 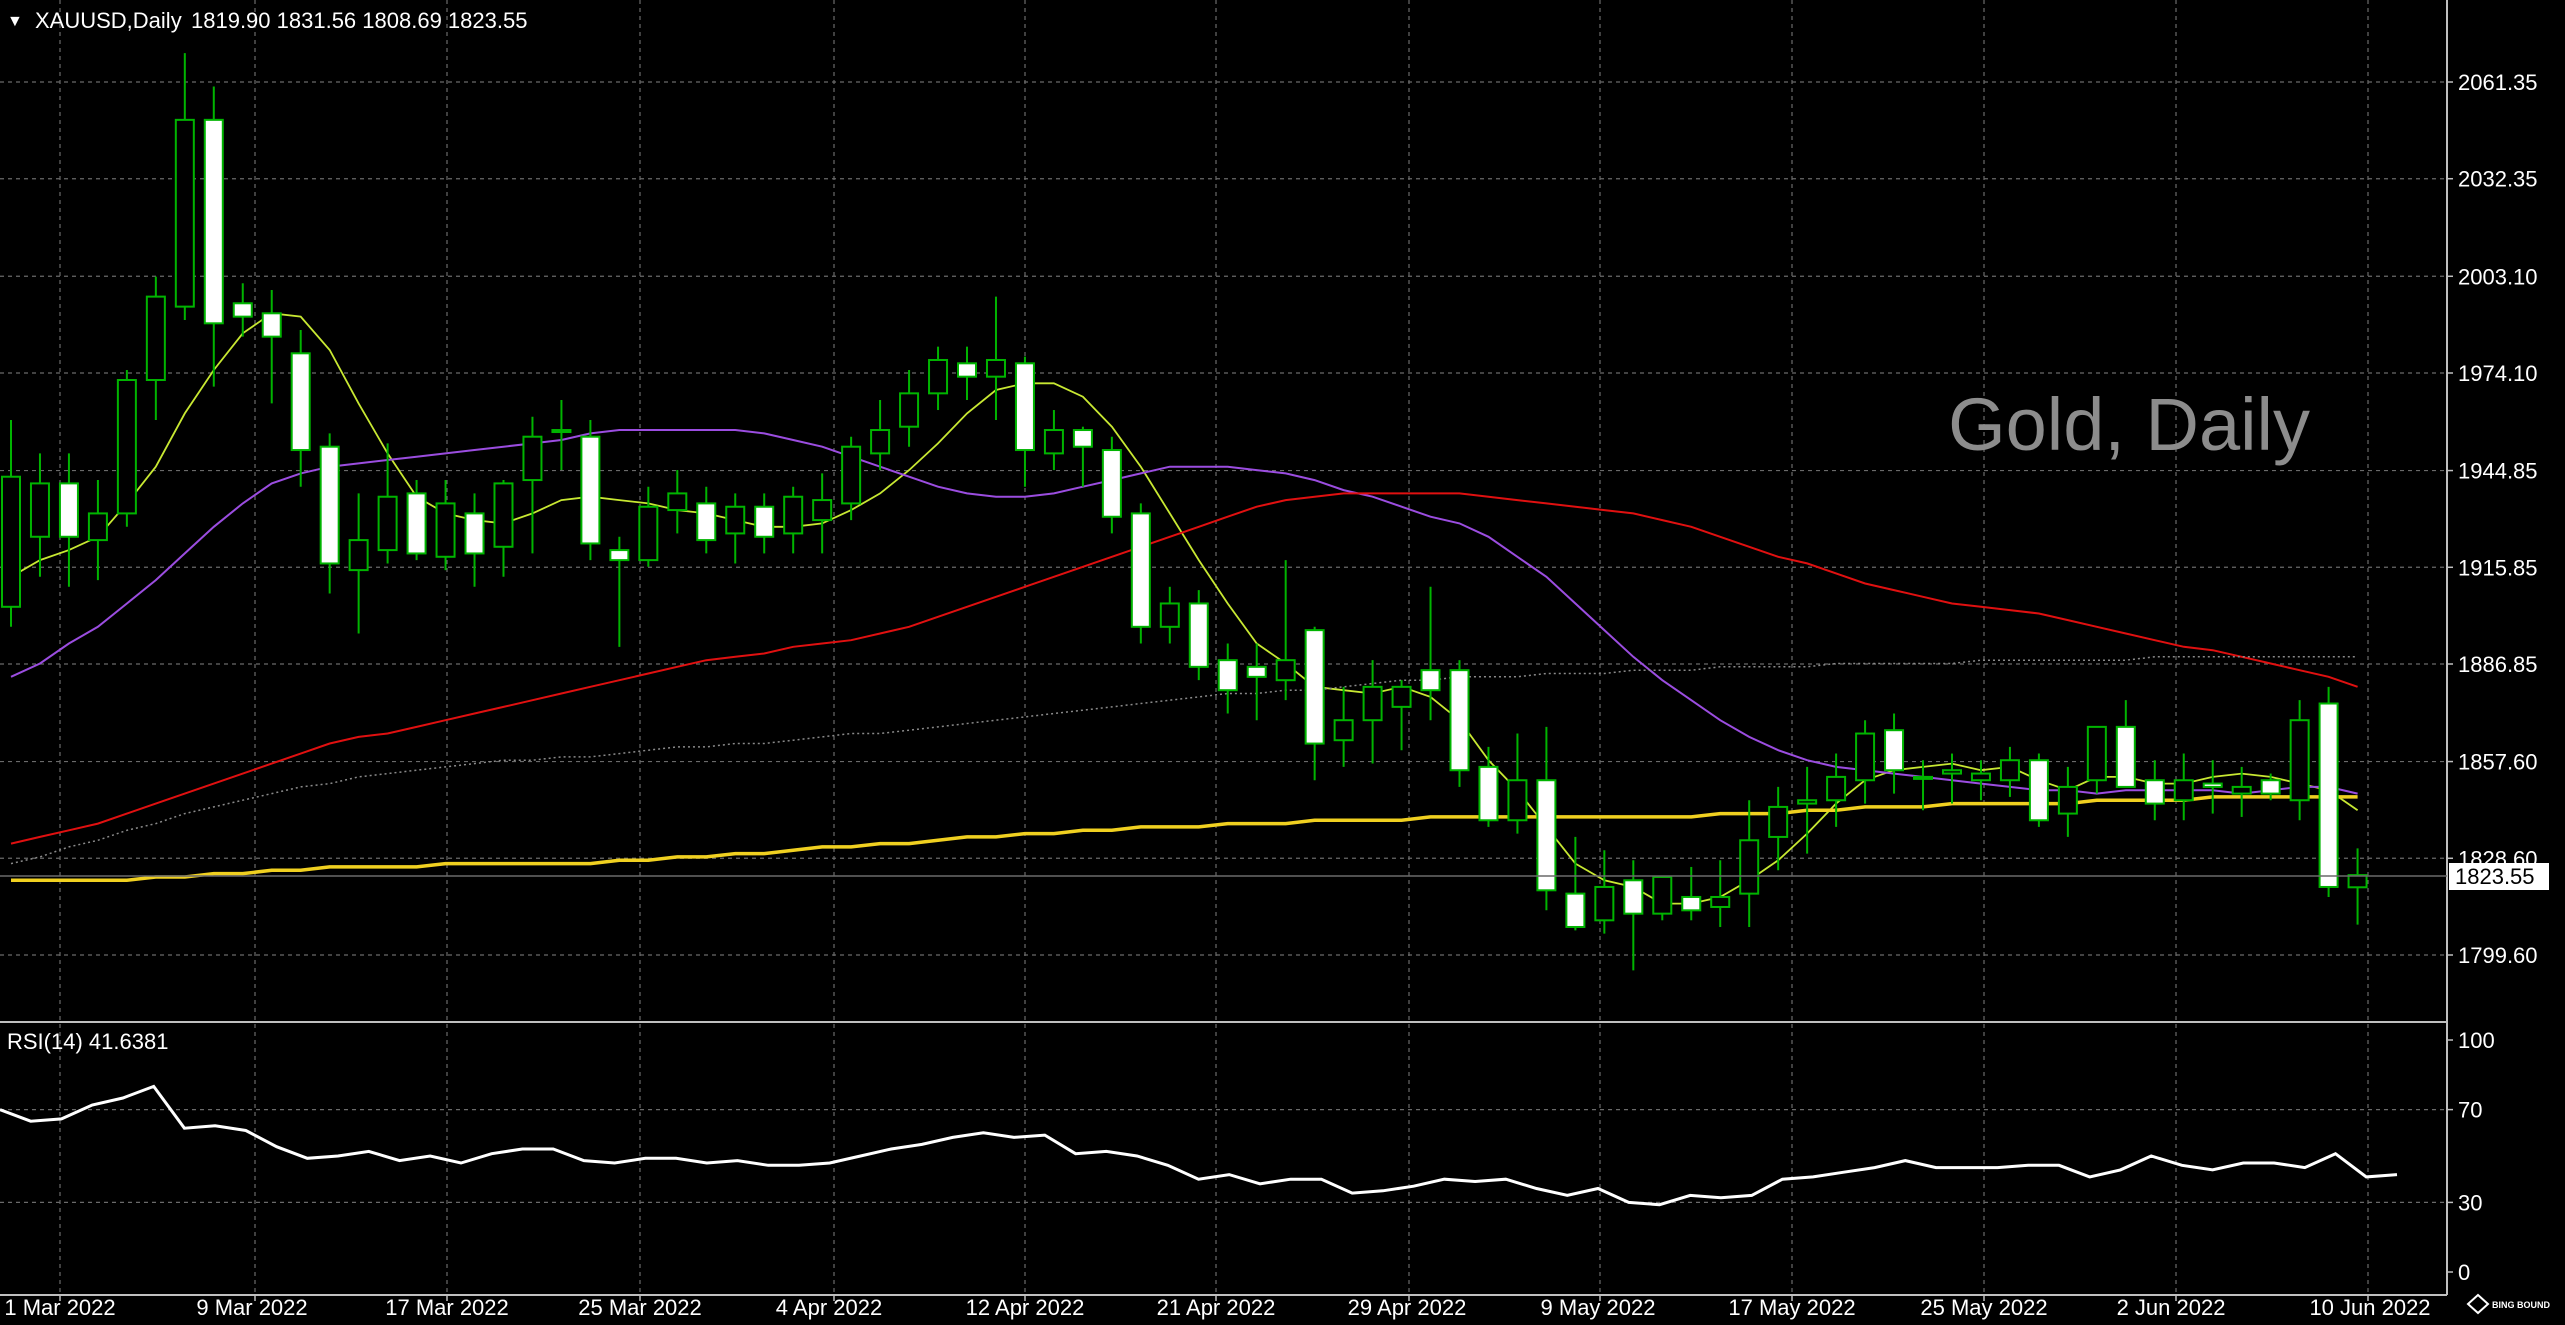 I want to click on rsi-tick-label: 30, so click(x=2470, y=1202).